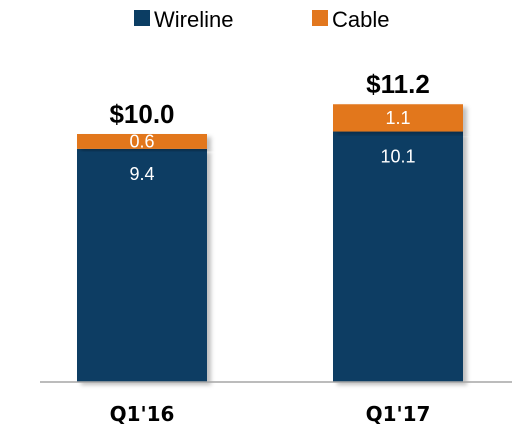 The image size is (525, 434). Describe the element at coordinates (360, 19) in the screenshot. I see `legend-label-cable: Cable` at that location.